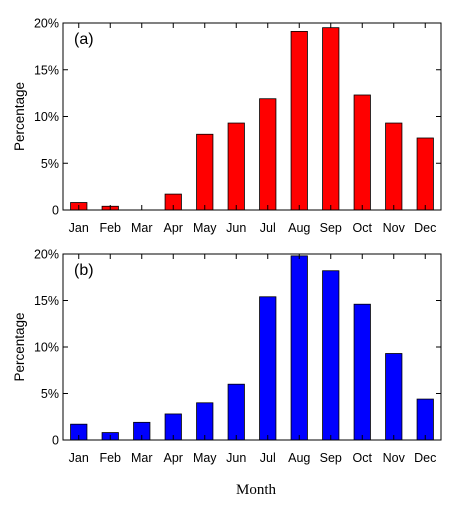 This screenshot has height=507, width=451. I want to click on y-tick-label-a-10: 10%, so click(46, 117).